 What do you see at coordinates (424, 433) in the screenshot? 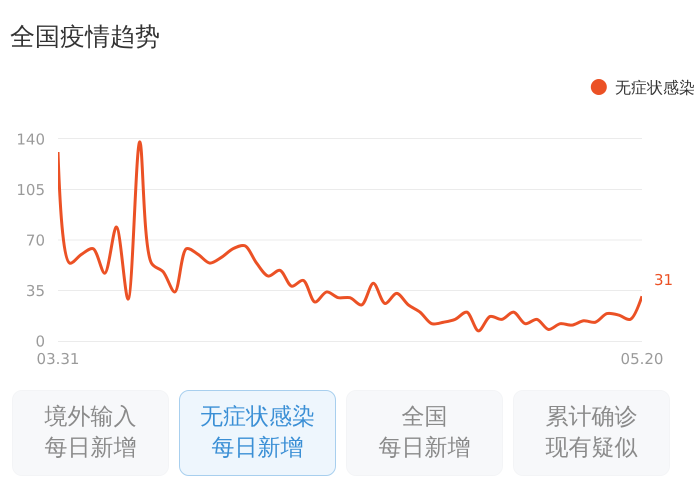
I see `tab-button: 全国 每日新增` at bounding box center [424, 433].